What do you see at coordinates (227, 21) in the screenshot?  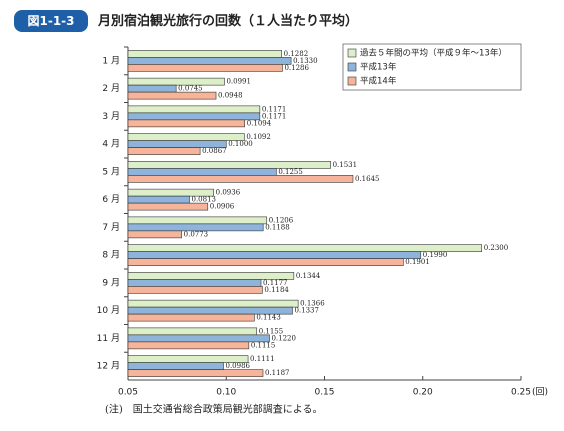 I see `chart-title: 月別宿泊観光旅行の回数（１人当たり平均）` at bounding box center [227, 21].